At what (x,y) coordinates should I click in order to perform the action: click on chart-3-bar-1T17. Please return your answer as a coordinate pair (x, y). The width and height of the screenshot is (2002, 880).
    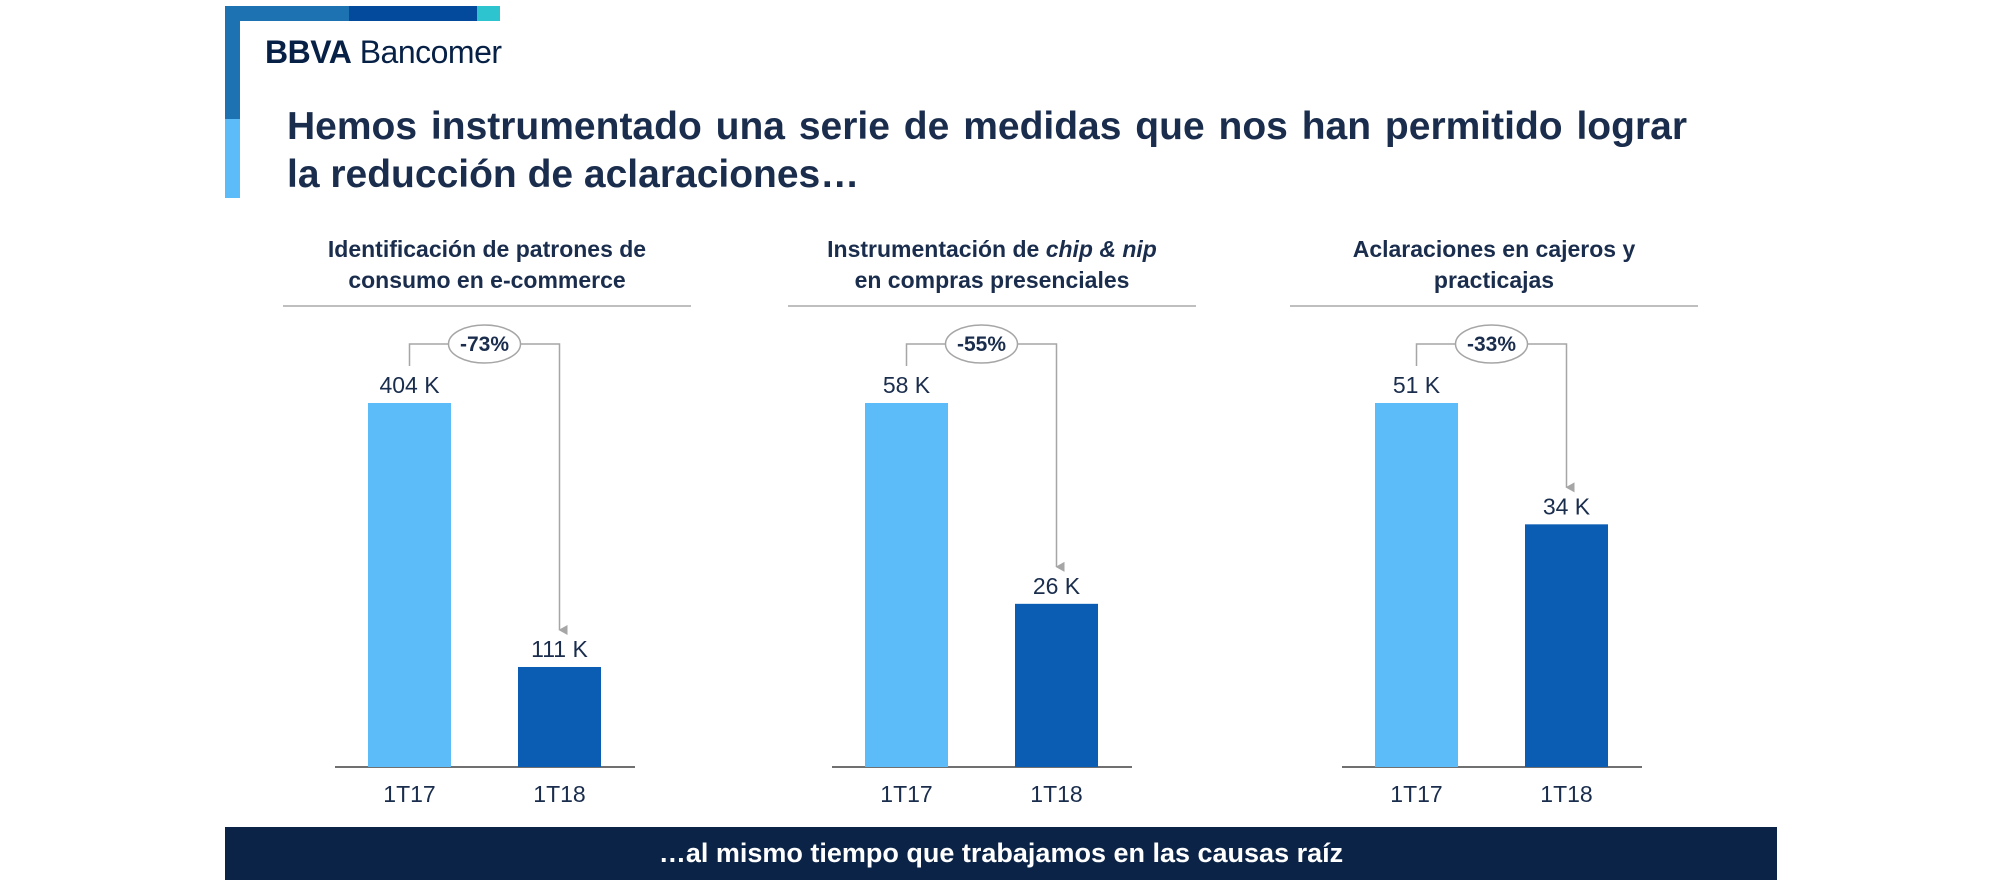
    Looking at the image, I should click on (1416, 585).